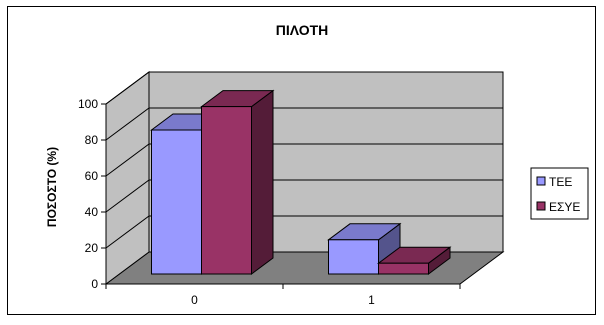 The width and height of the screenshot is (604, 325). Describe the element at coordinates (371, 300) in the screenshot. I see `x-tick-label: 1` at that location.